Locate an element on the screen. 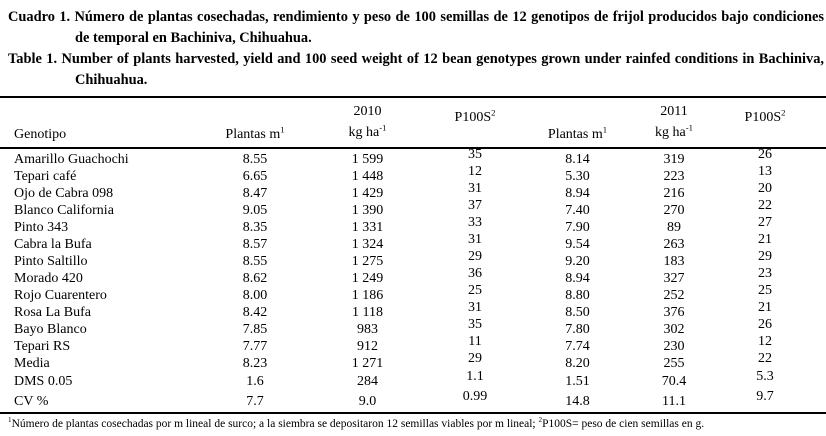 The height and width of the screenshot is (436, 826). value-cell: 8.50 is located at coordinates (577, 312).